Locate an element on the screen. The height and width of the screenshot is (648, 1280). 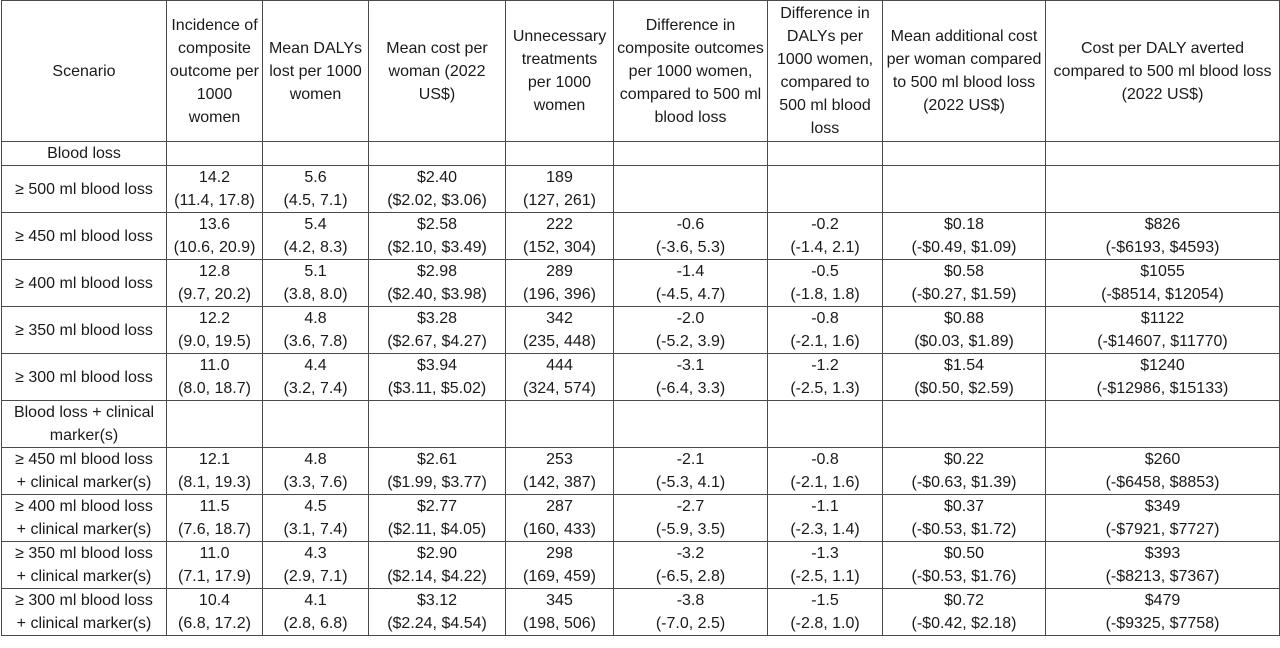
diff-dalys-cell: -0.5 (-1.8, 1.8) is located at coordinates (825, 283).